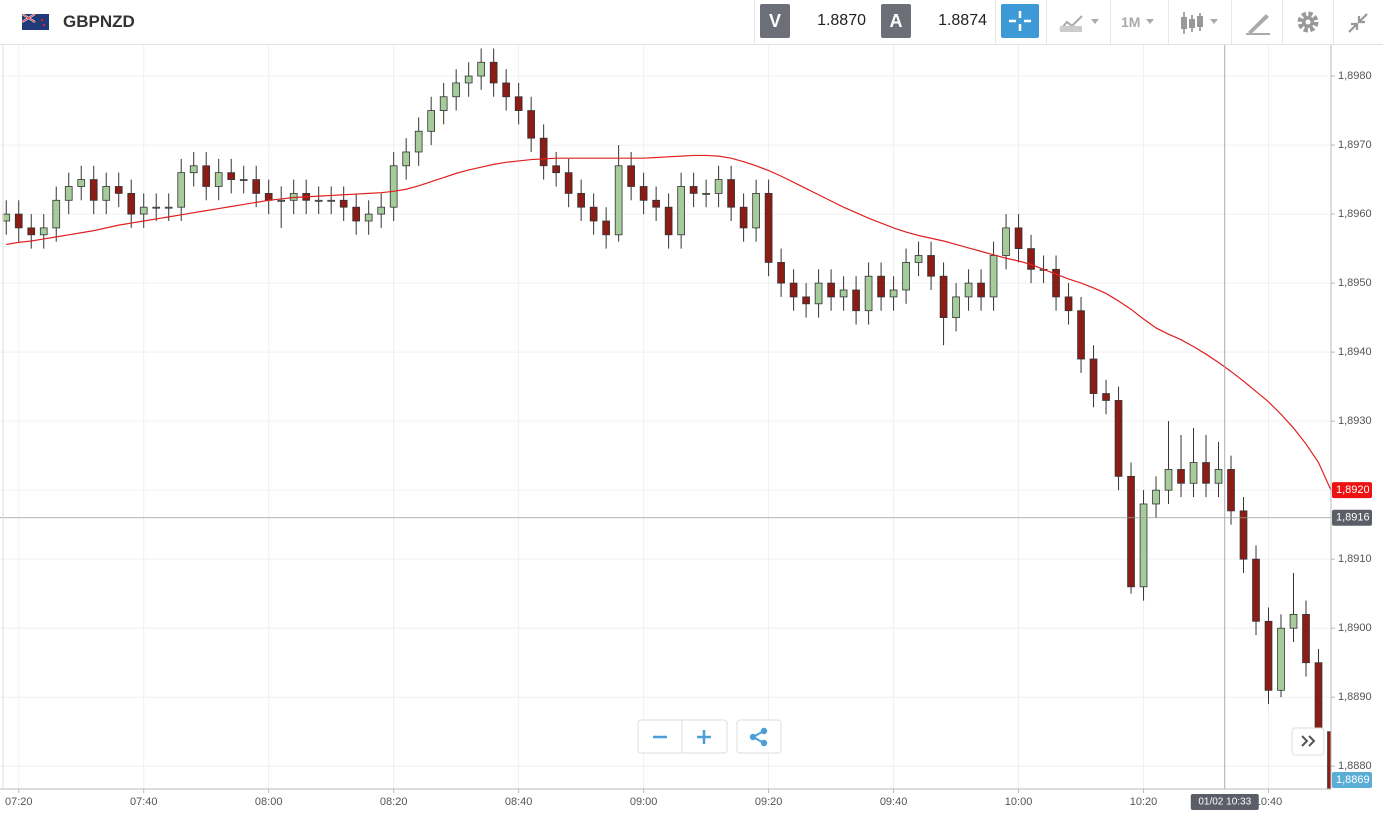 The image size is (1383, 819). I want to click on pen-icon, so click(1258, 24).